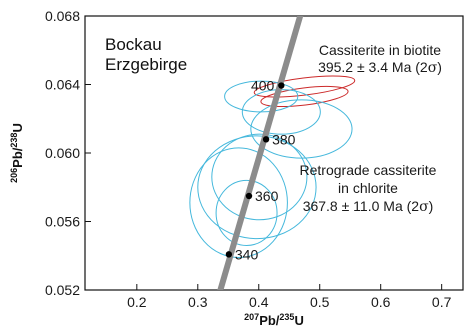  Describe the element at coordinates (368, 206) in the screenshot. I see `chlorite-age-label: 367.8 ± 11.0 Ma (2σ)` at that location.